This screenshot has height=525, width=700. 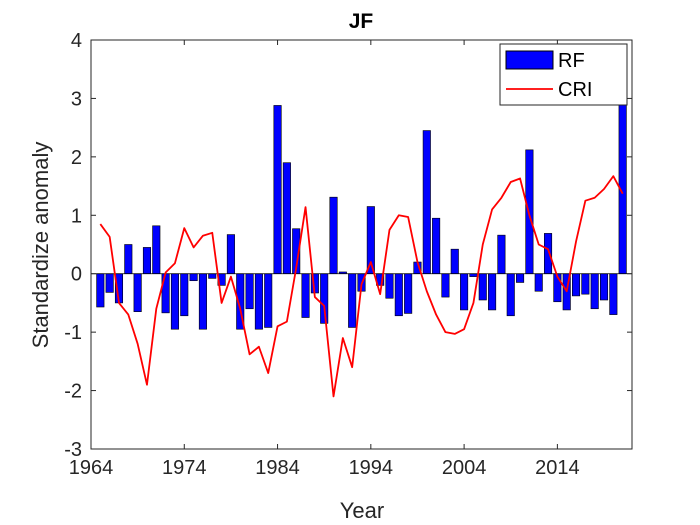 I want to click on y-tick-label-2: 2, so click(x=76, y=158).